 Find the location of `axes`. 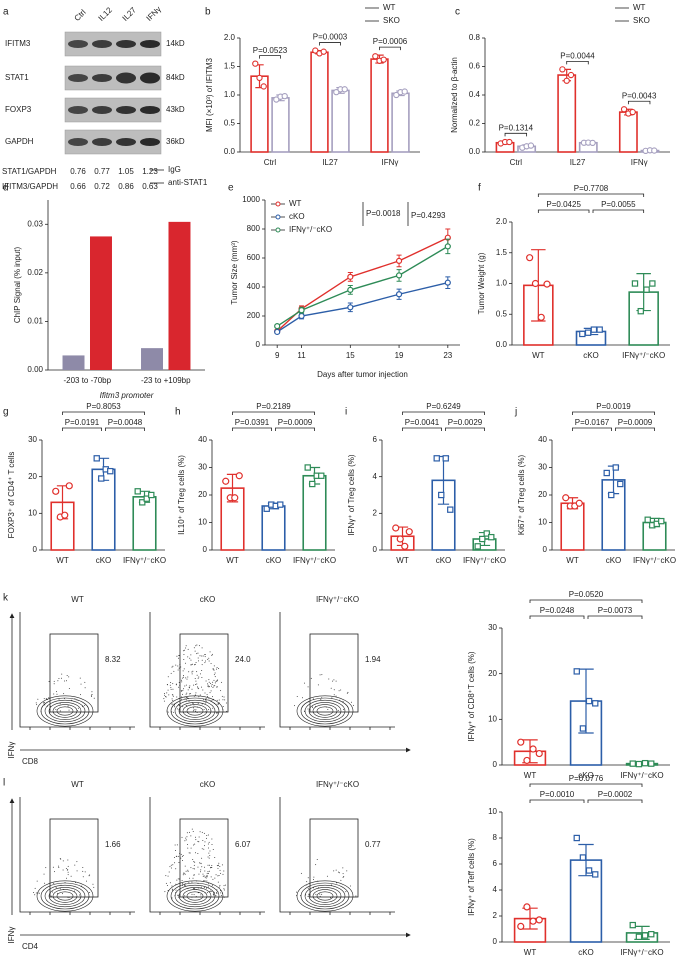

axes is located at coordinates (103, 495).